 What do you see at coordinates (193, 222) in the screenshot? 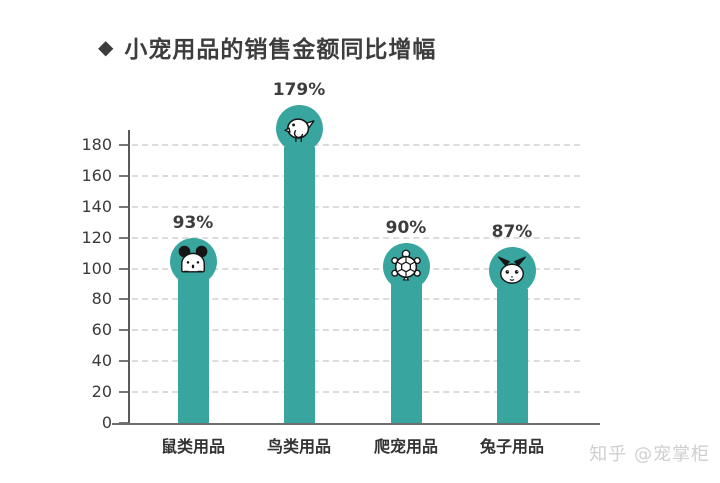
I see `value-label-鼠类用品: 93%` at bounding box center [193, 222].